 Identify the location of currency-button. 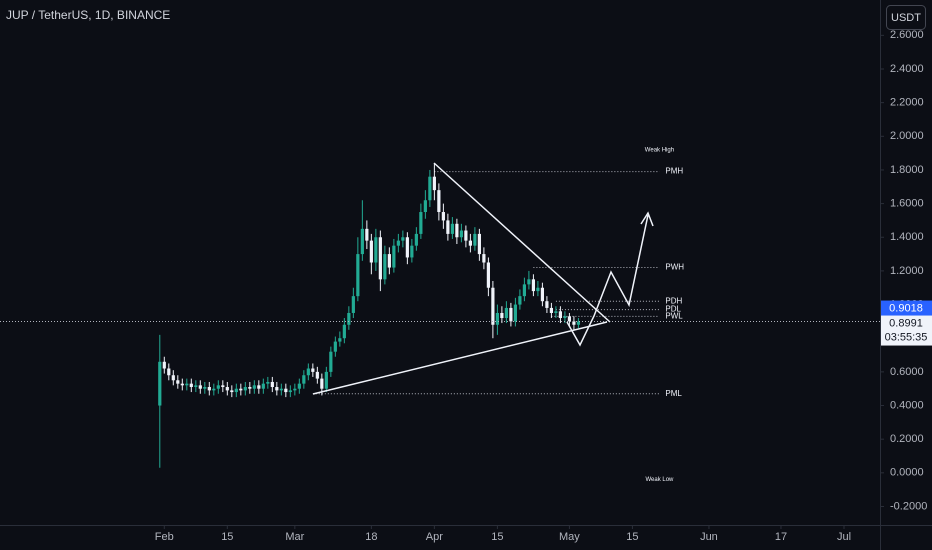
(906, 17).